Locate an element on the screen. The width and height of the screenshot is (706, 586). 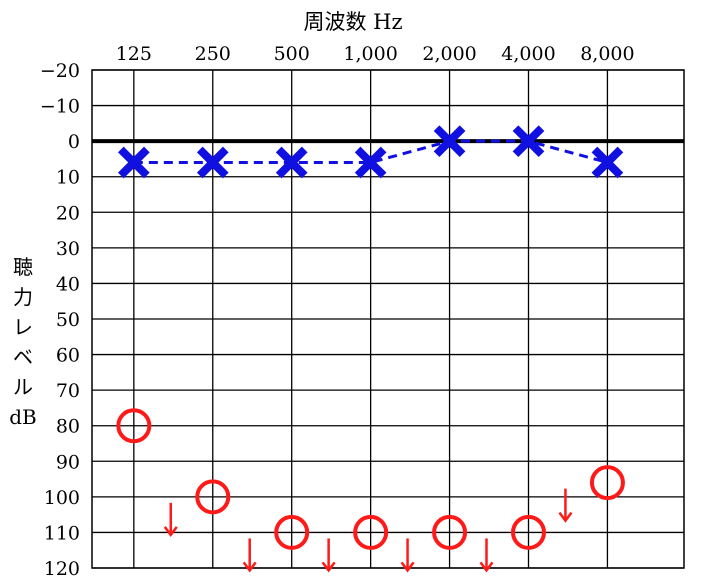
y-tick-label: 60 is located at coordinates (68, 356).